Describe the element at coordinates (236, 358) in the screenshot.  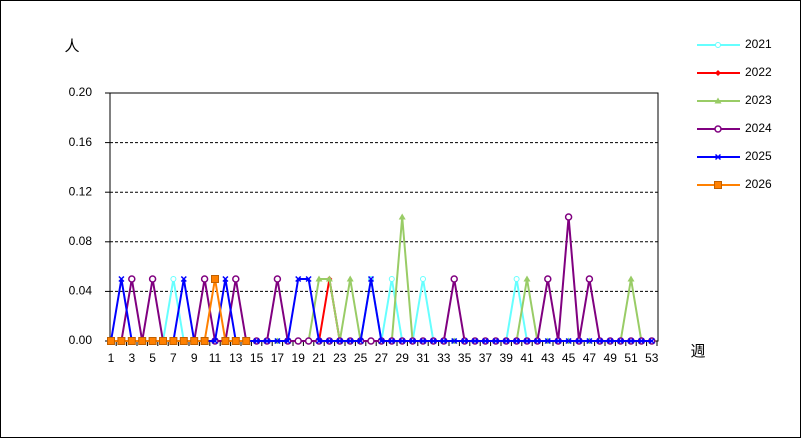
I see `x-tick-label: 13` at that location.